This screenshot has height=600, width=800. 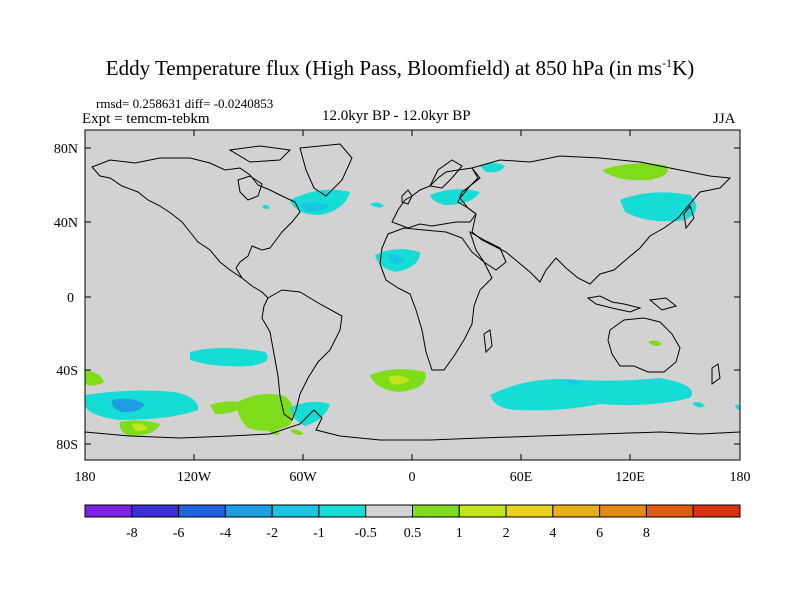 What do you see at coordinates (250, 188) in the screenshot?
I see `coast-hudson-bay` at bounding box center [250, 188].